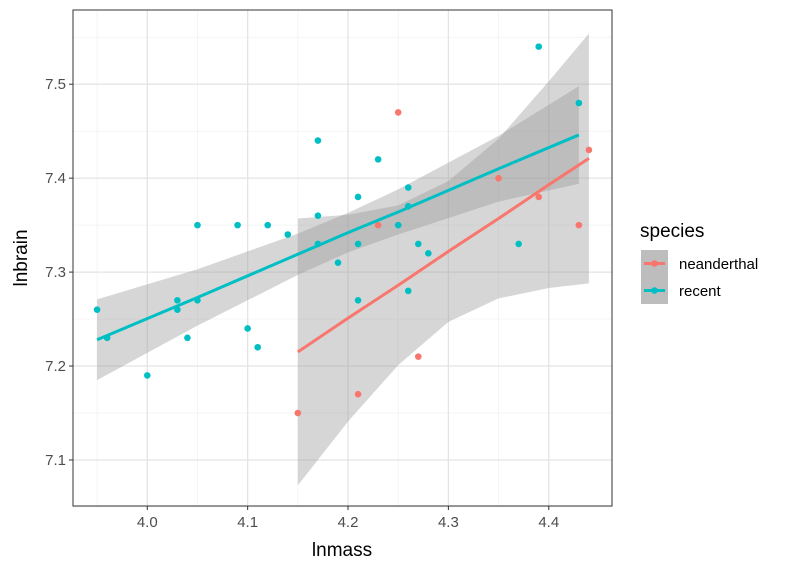  Describe the element at coordinates (55, 272) in the screenshot. I see `y-tick-label: 7.3` at that location.